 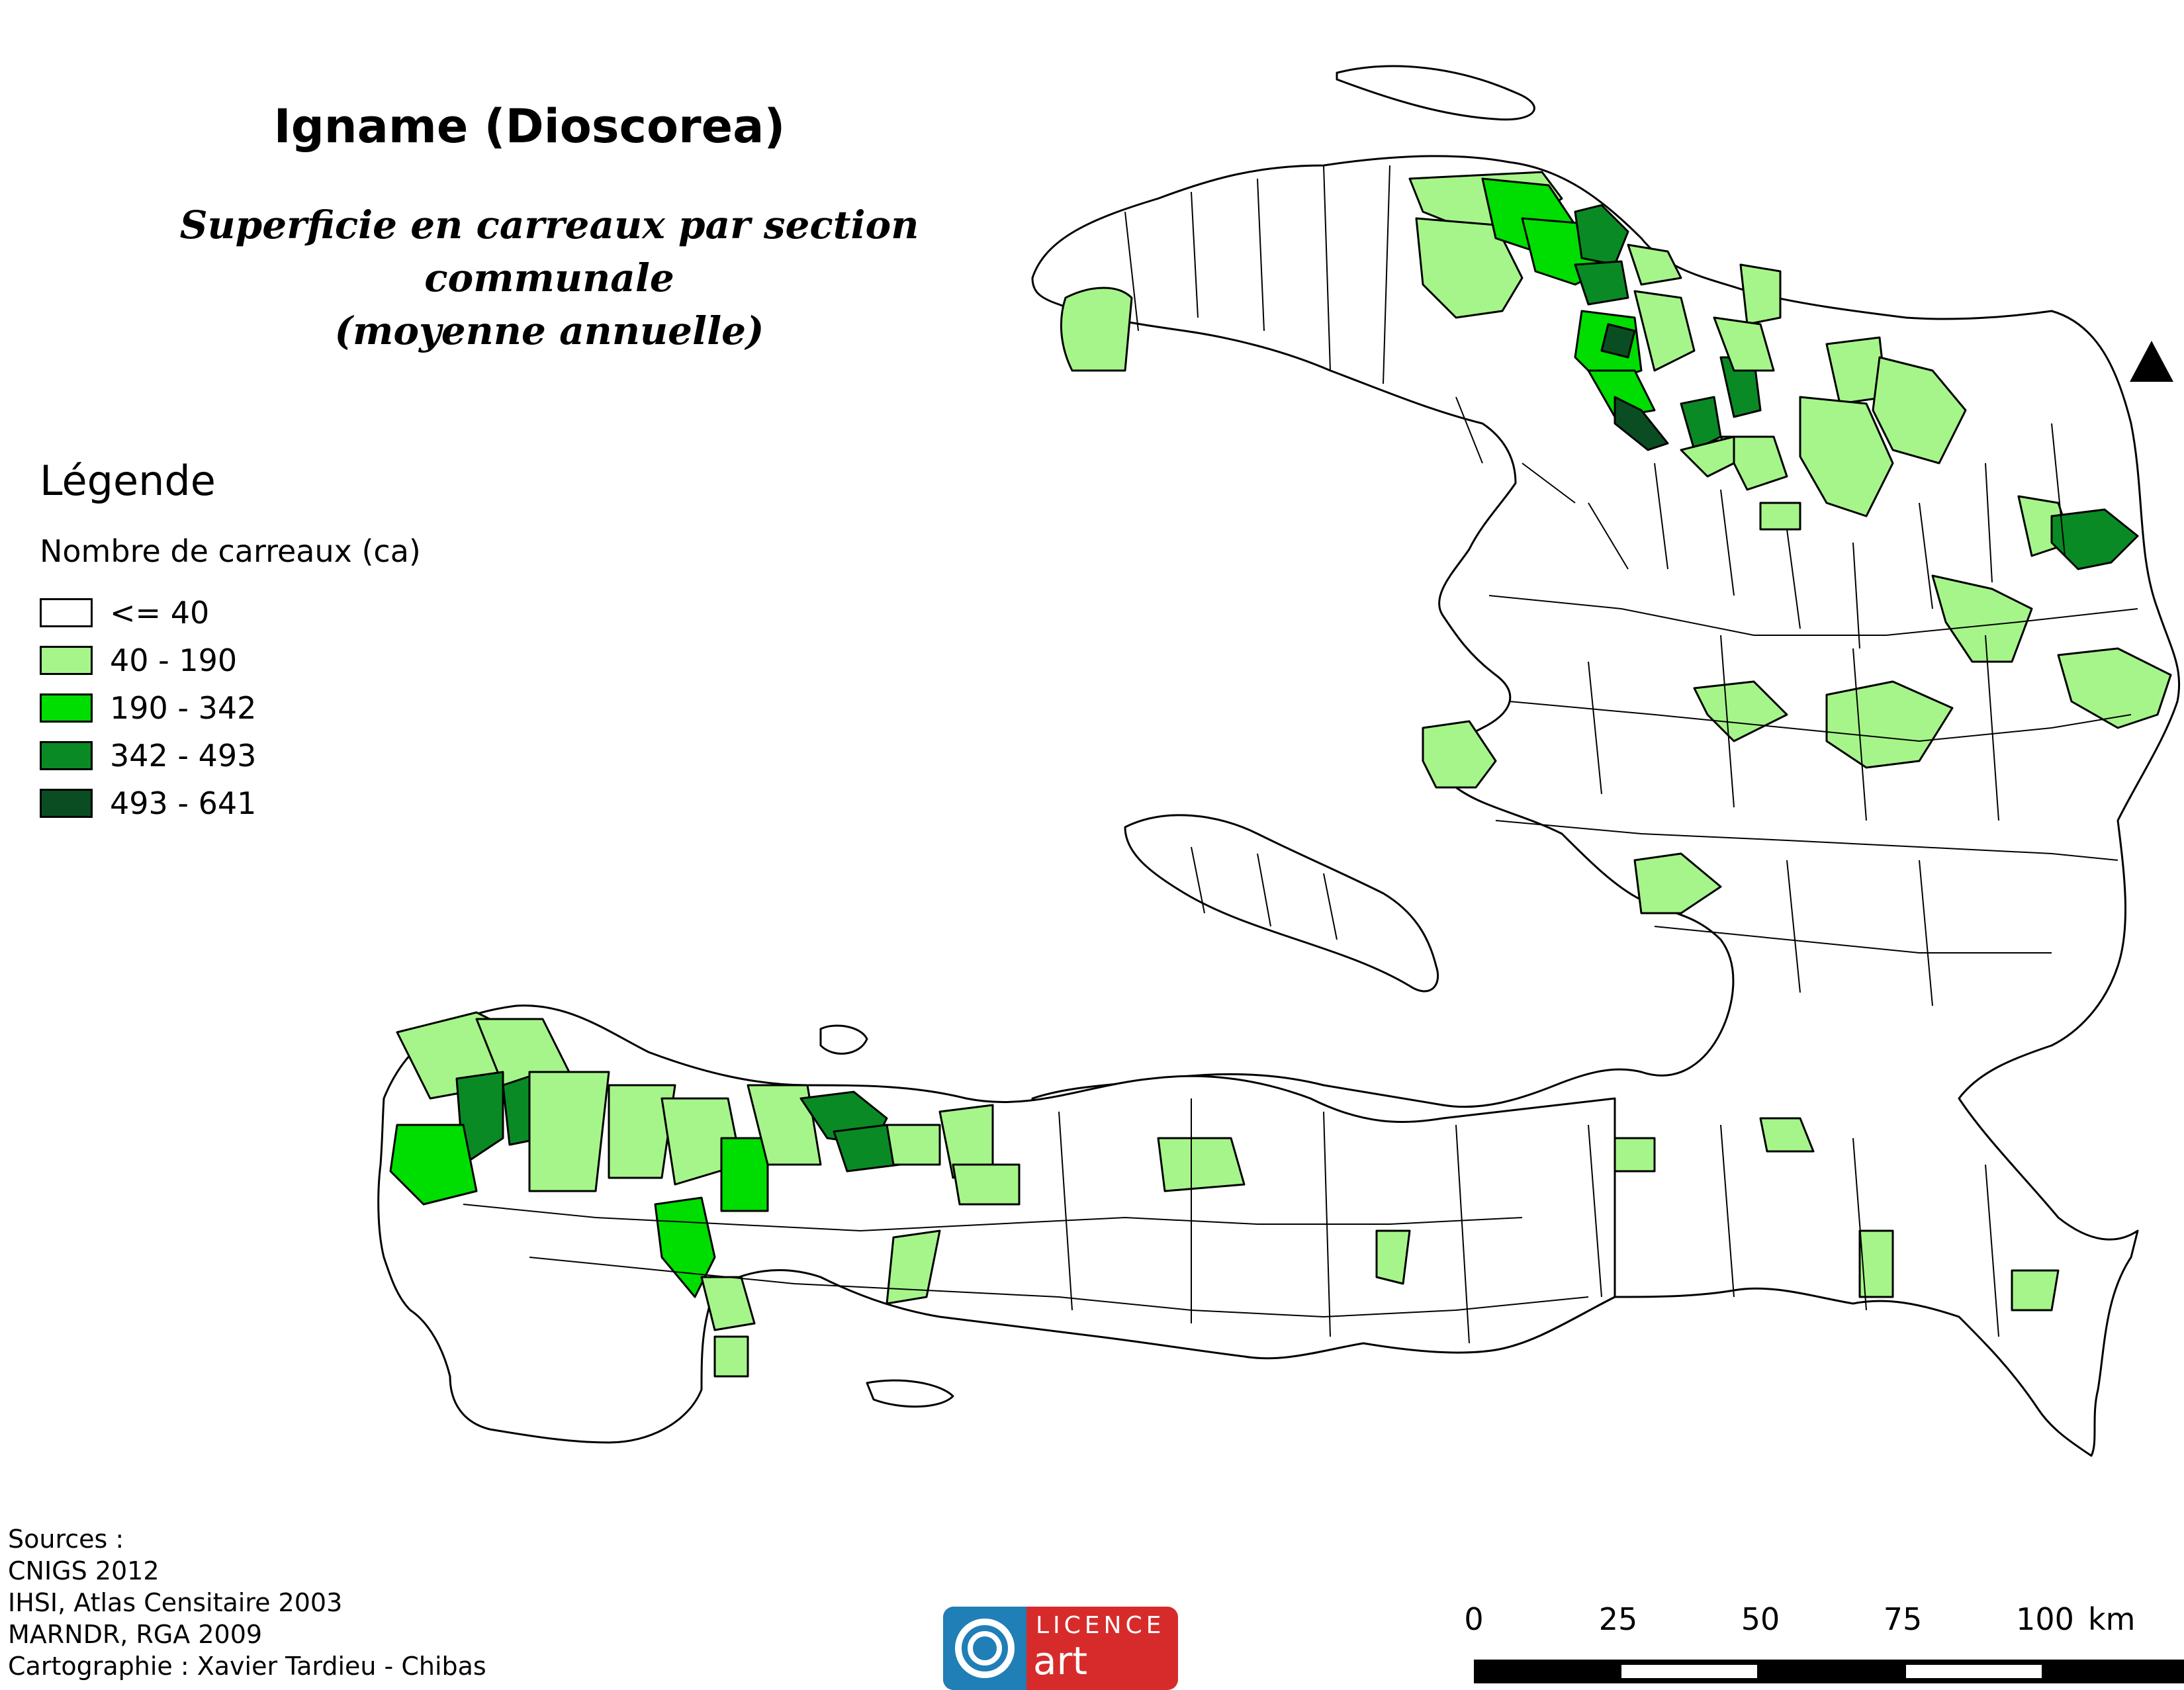 I want to click on scale-tick: 0, so click(x=1474, y=1619).